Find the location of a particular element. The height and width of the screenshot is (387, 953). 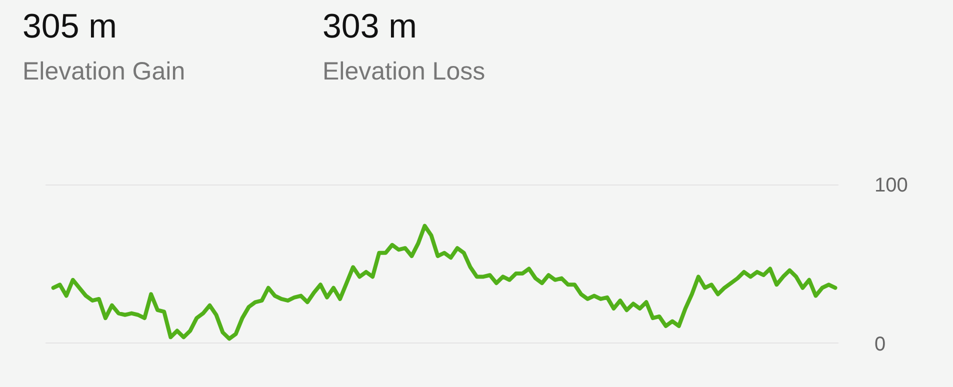

text: Elevation Loss is located at coordinates (404, 72).